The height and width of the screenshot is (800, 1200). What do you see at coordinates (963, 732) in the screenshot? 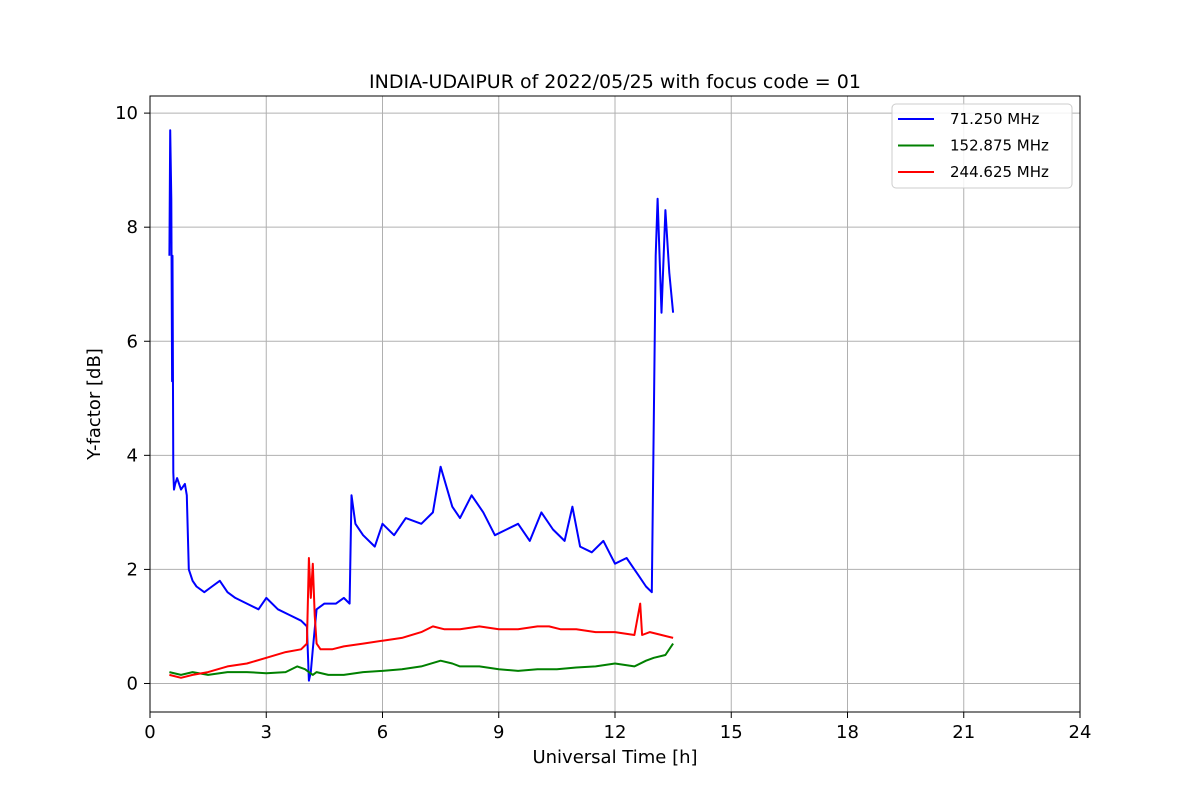
I see `x-tick-label: 21` at bounding box center [963, 732].